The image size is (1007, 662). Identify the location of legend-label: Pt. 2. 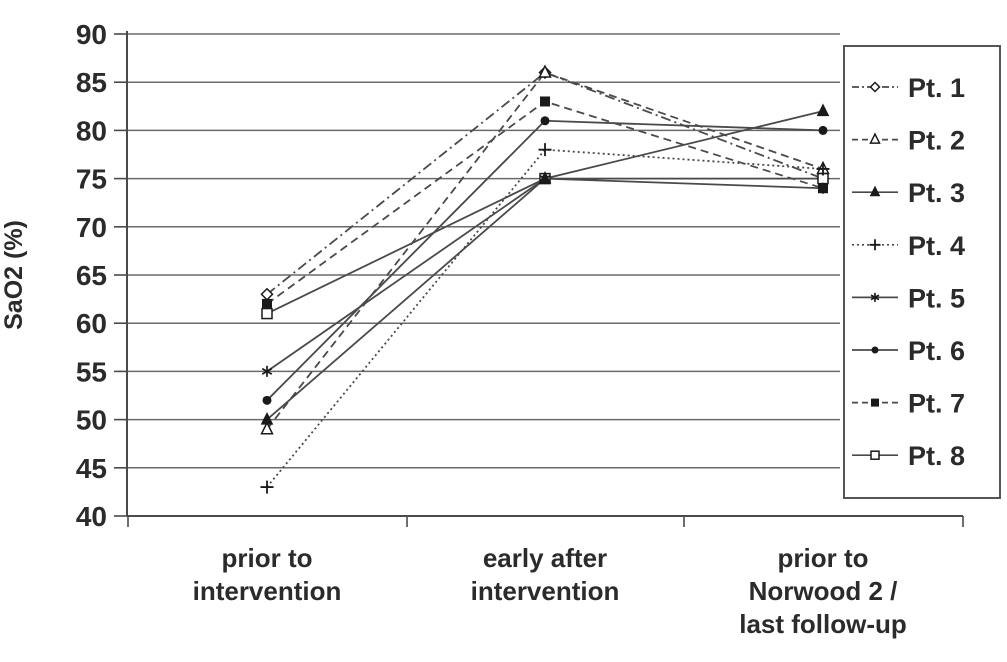
(936, 141).